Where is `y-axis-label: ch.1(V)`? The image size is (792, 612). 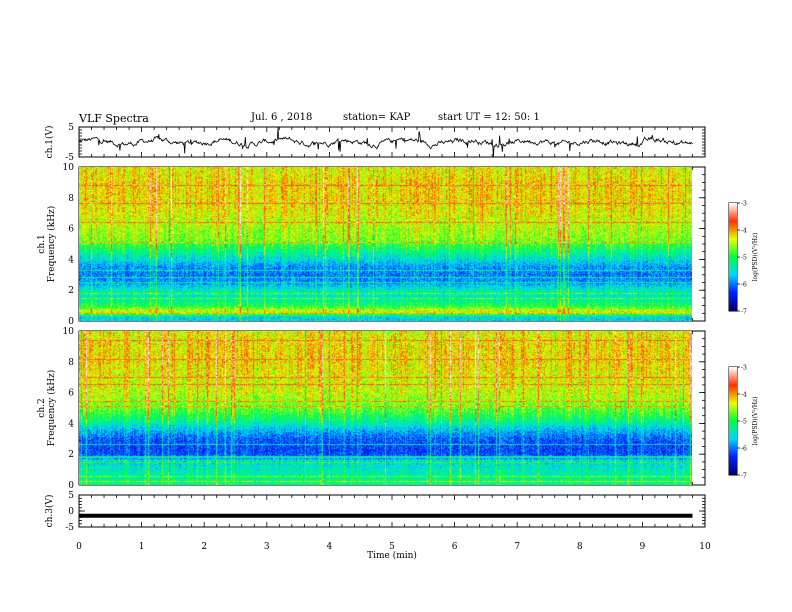
y-axis-label: ch.1(V) is located at coordinates (49, 142).